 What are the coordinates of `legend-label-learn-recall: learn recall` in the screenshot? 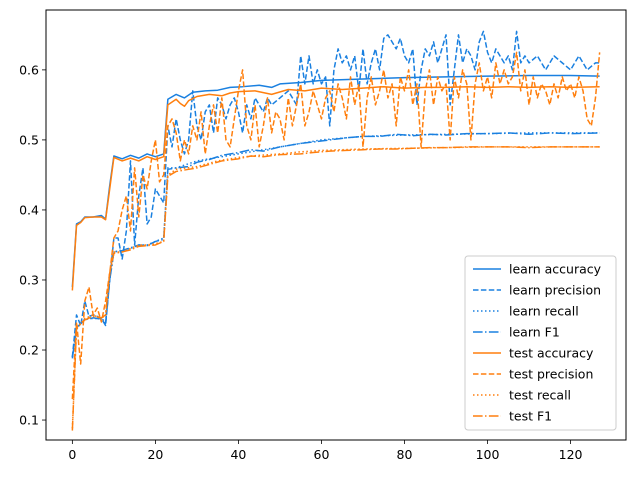 It's located at (544, 311).